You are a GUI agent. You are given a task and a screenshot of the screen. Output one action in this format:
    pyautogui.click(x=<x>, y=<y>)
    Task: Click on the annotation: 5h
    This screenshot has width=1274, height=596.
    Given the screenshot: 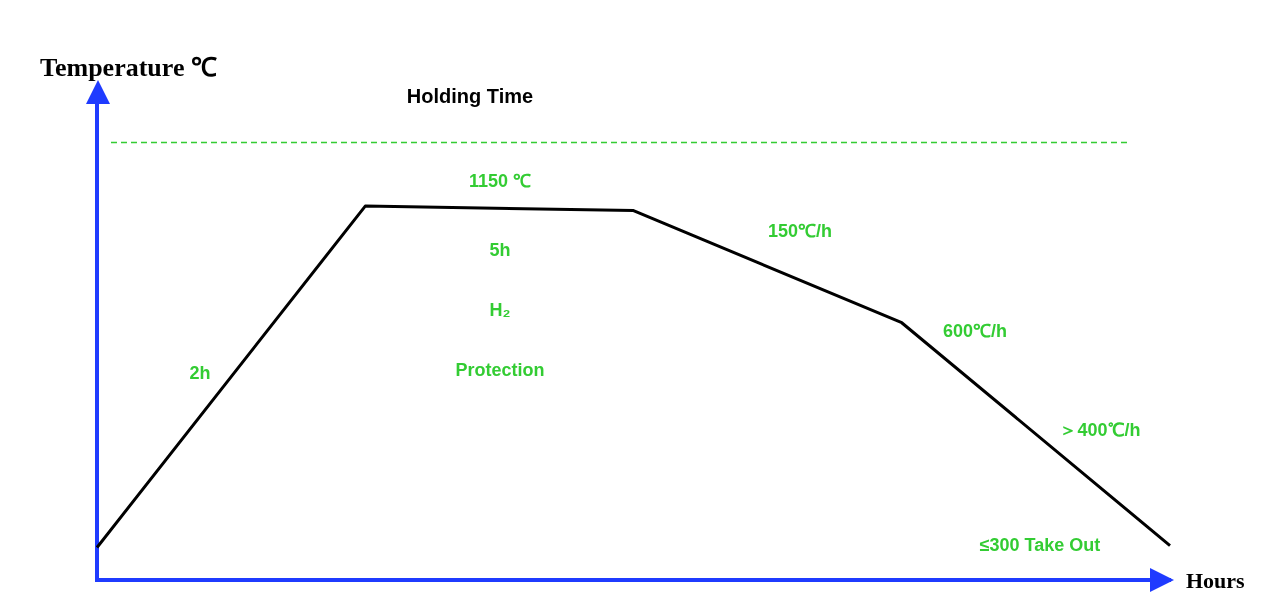 What is the action you would take?
    pyautogui.click(x=500, y=250)
    